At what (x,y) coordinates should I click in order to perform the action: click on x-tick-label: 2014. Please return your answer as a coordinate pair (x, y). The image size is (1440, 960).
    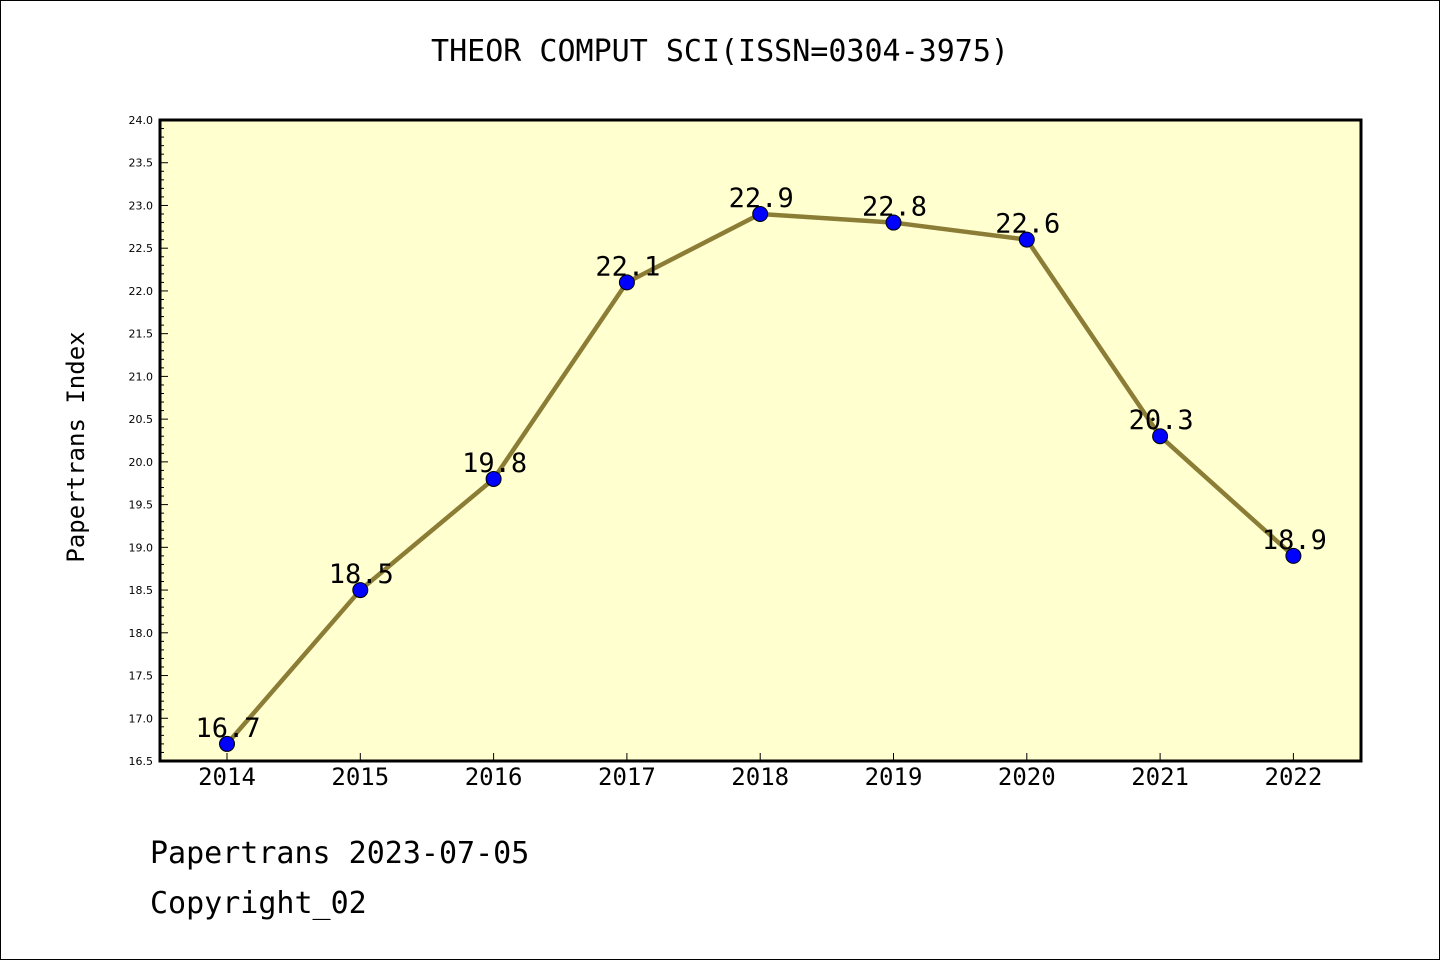
    Looking at the image, I should click on (227, 777).